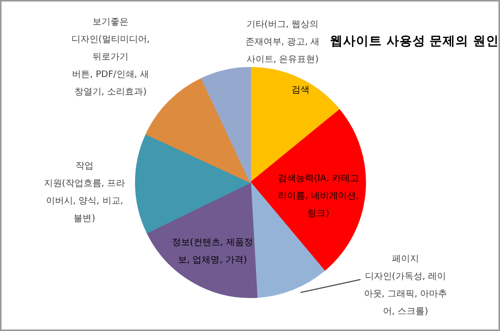  What do you see at coordinates (110, 58) in the screenshot?
I see `slice-label: 보기좋은 디자인(멀티미디어, 뒤로가기 버튼, PDF/인쇄, 새 창열기, 소리효과)` at bounding box center [110, 58].